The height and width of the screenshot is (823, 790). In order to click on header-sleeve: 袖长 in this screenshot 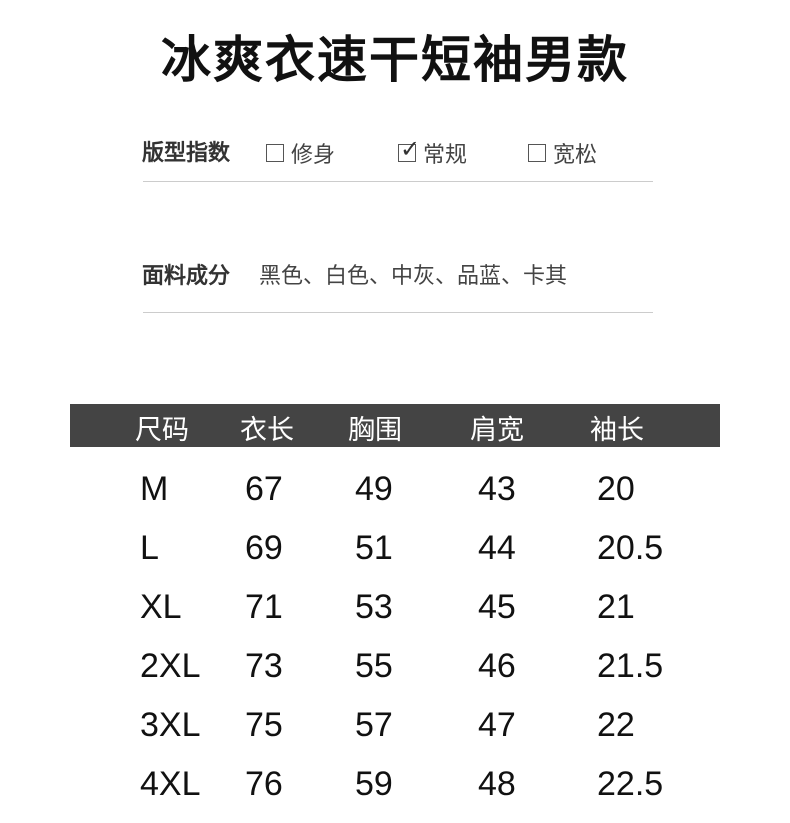, I will do `click(617, 430)`.